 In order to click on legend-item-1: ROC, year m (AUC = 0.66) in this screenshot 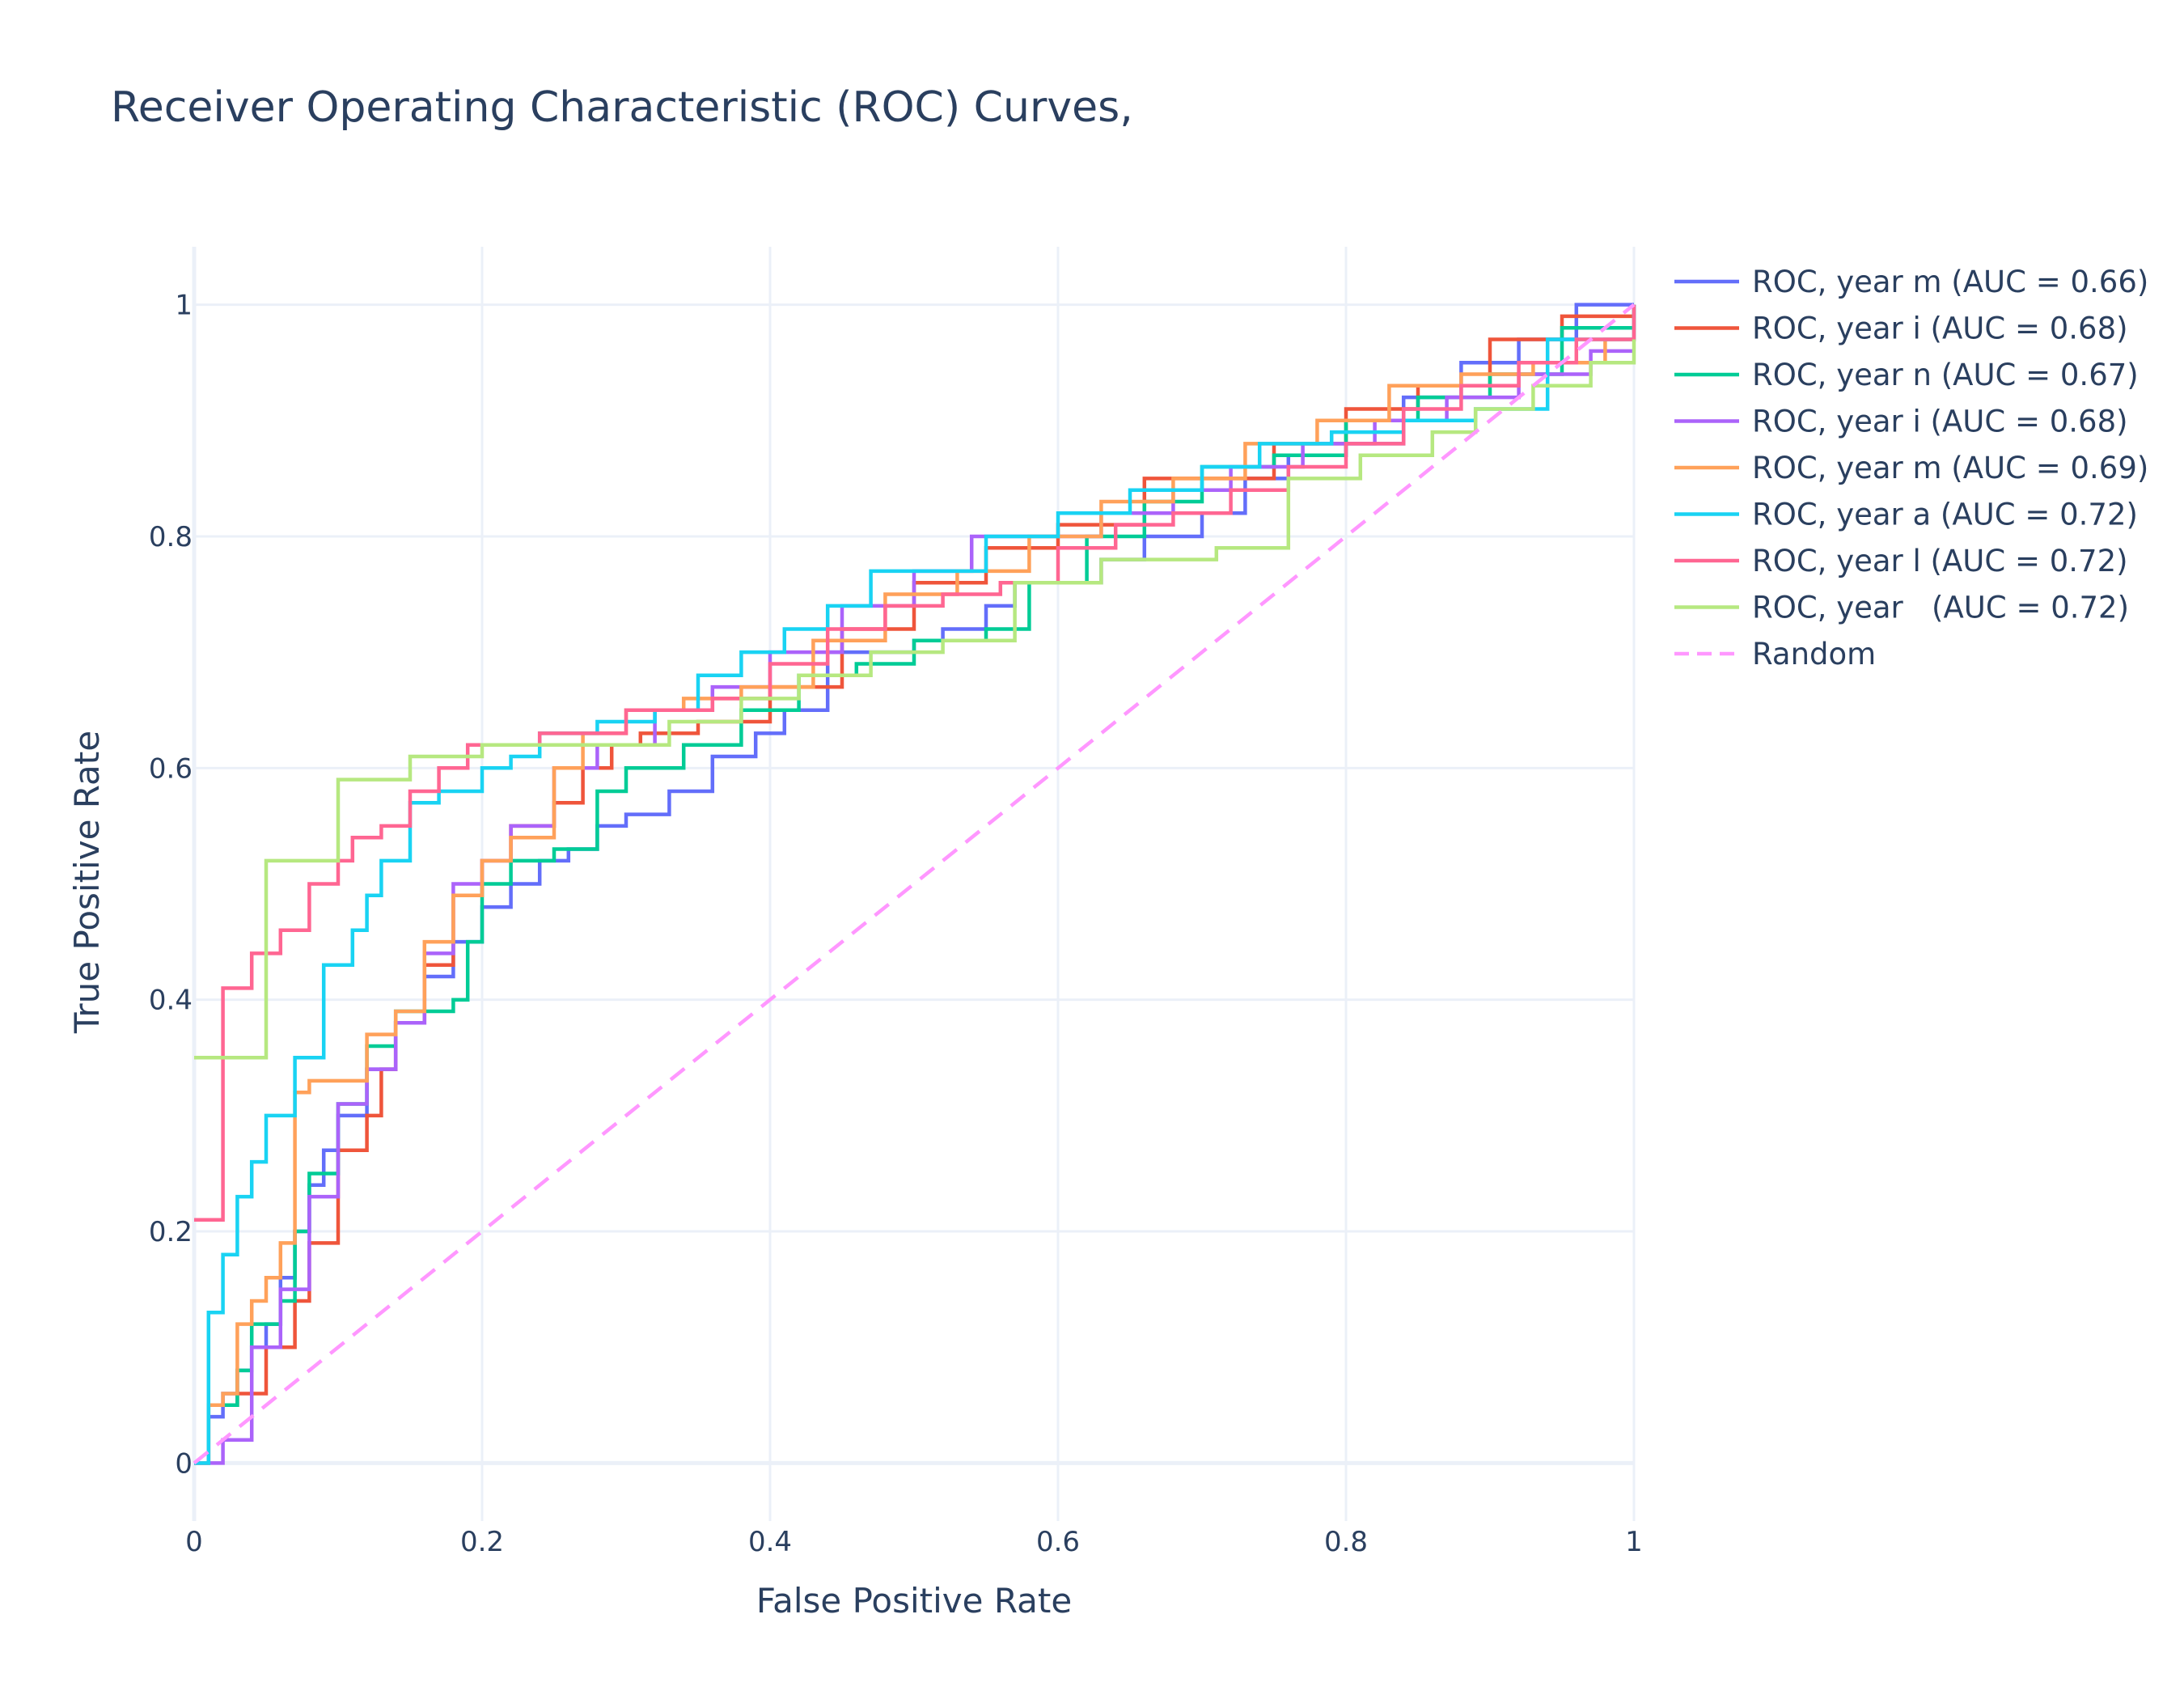, I will do `click(1911, 282)`.